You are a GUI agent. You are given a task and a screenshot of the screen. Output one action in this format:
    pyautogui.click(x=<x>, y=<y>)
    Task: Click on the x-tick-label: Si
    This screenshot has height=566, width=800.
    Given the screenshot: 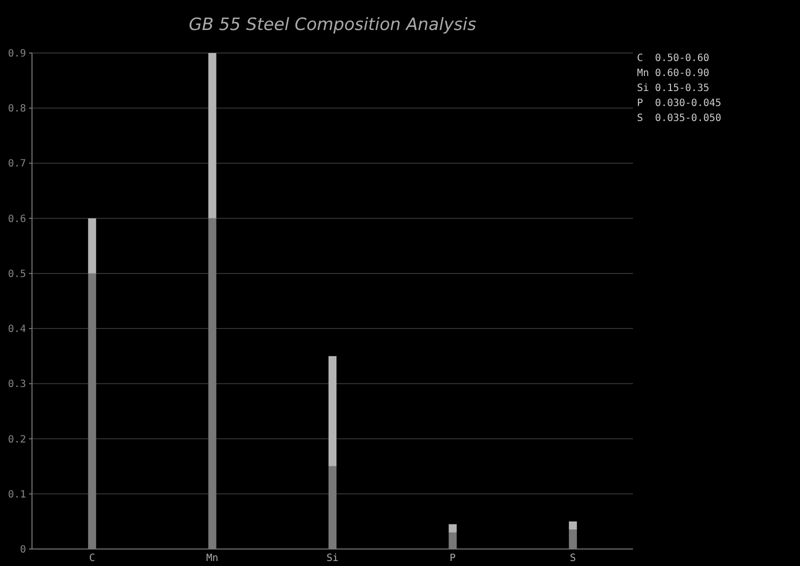 What is the action you would take?
    pyautogui.click(x=332, y=558)
    